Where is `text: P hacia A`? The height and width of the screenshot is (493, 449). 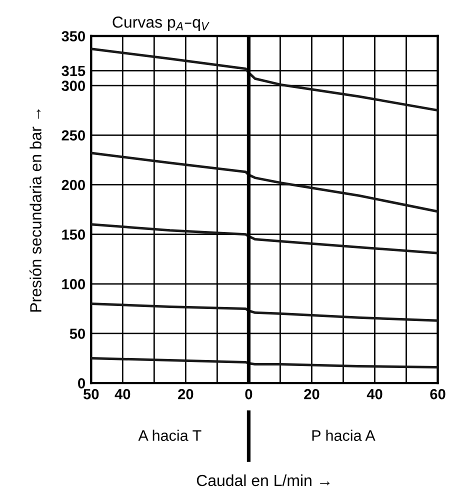 text: P hacia A is located at coordinates (344, 435).